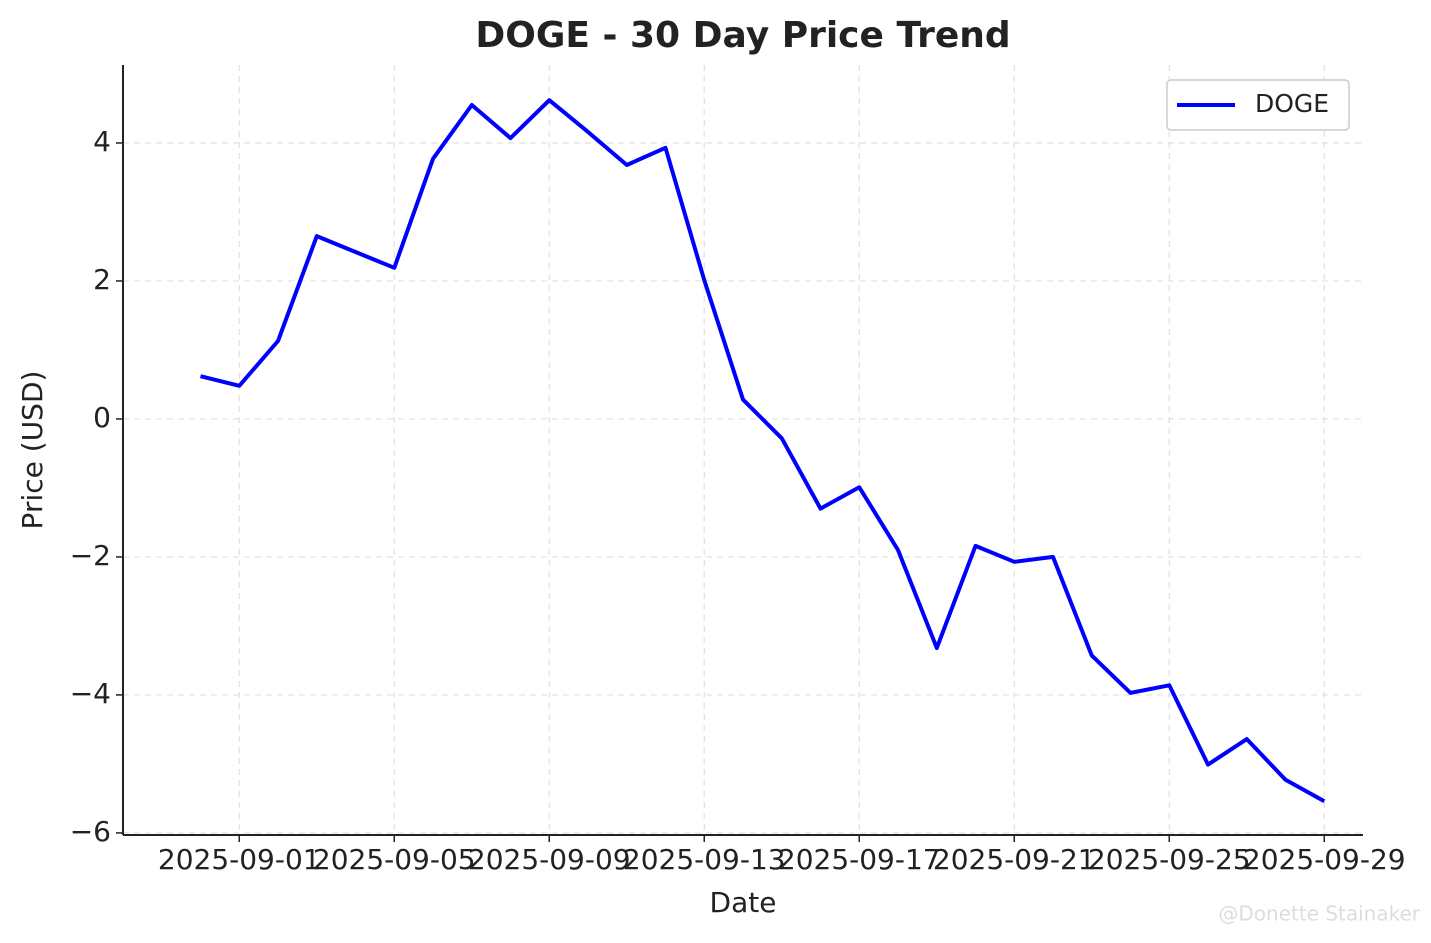 Image resolution: width=1431 pixels, height=943 pixels. I want to click on x-tick-label: 2025-09-29, so click(1324, 859).